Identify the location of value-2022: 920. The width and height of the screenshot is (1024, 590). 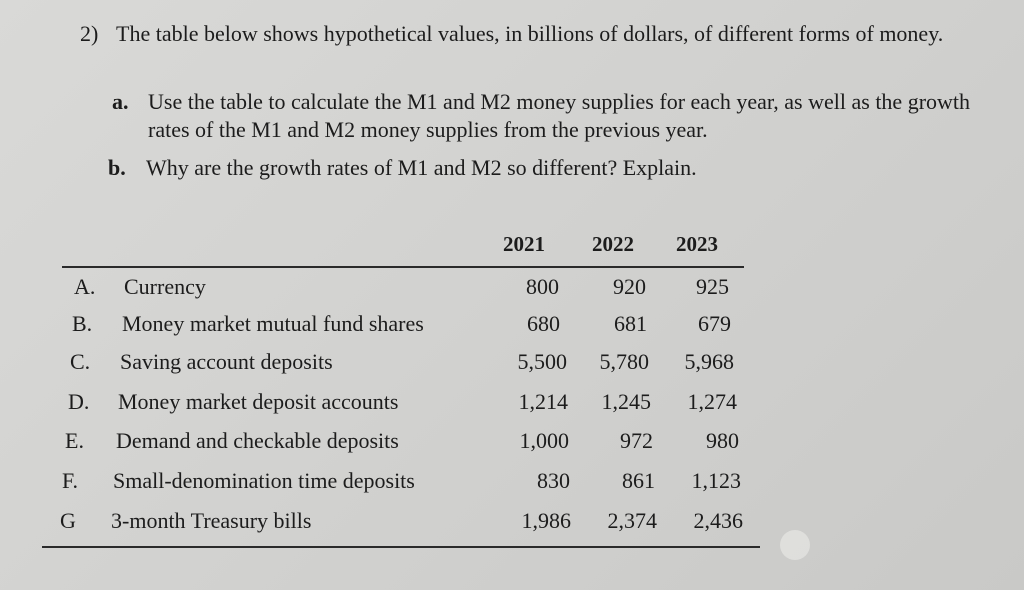
(629, 286).